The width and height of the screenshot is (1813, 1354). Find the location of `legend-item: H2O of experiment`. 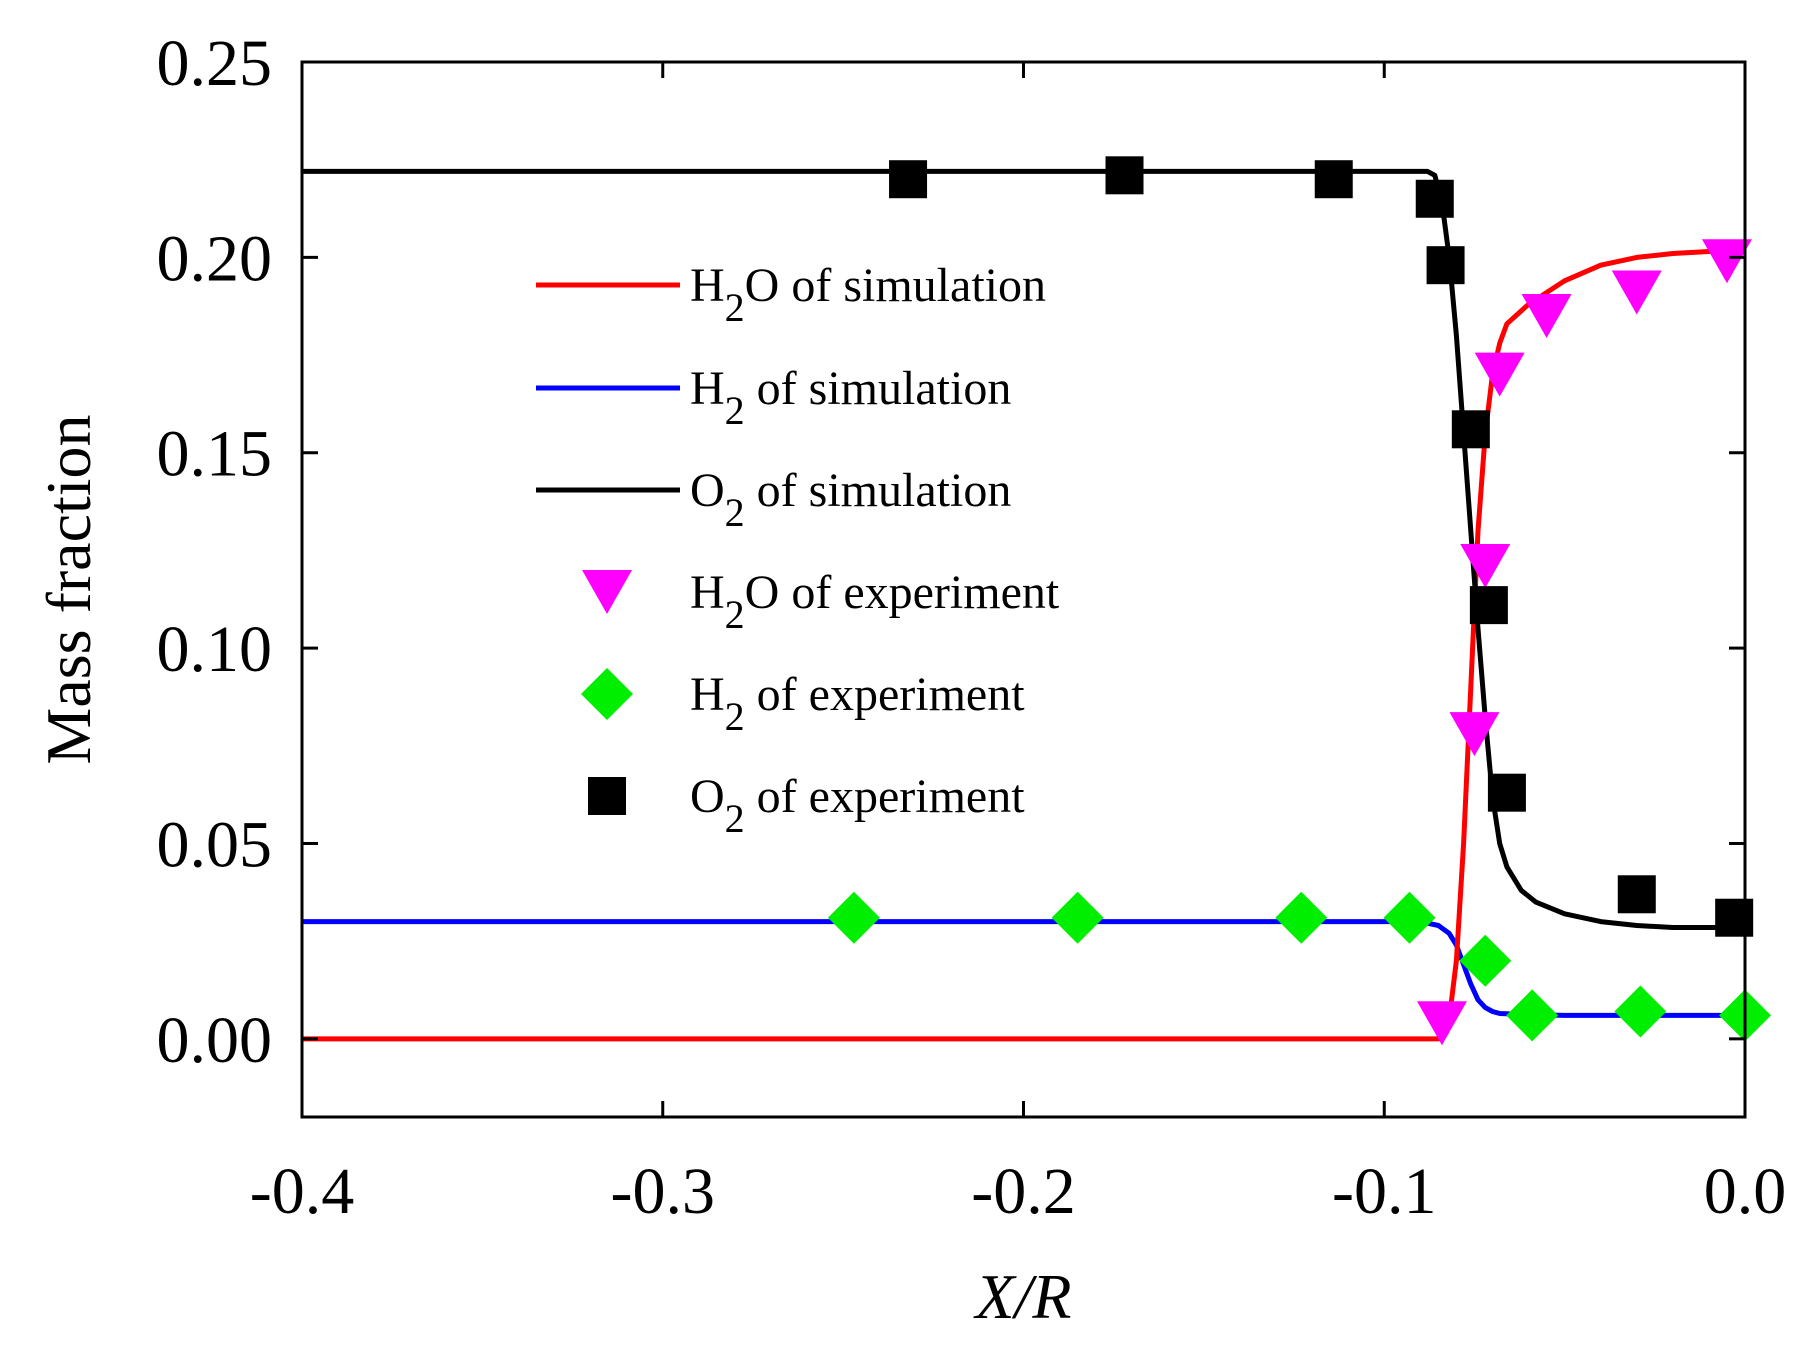

legend-item: H2O of experiment is located at coordinates (821, 601).